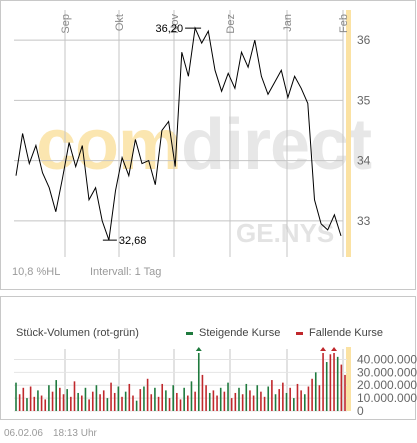  What do you see at coordinates (346, 333) in the screenshot?
I see `legend-down-label: Fallende Kurse` at bounding box center [346, 333].